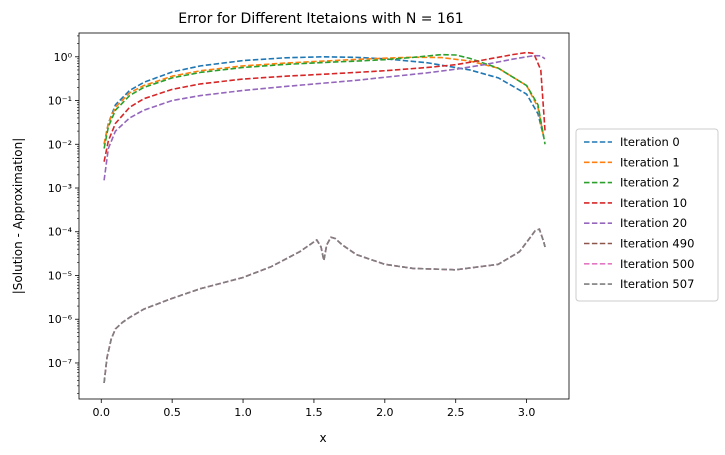 The image size is (725, 455). I want to click on legend-label-6: Iteration 500, so click(657, 264).